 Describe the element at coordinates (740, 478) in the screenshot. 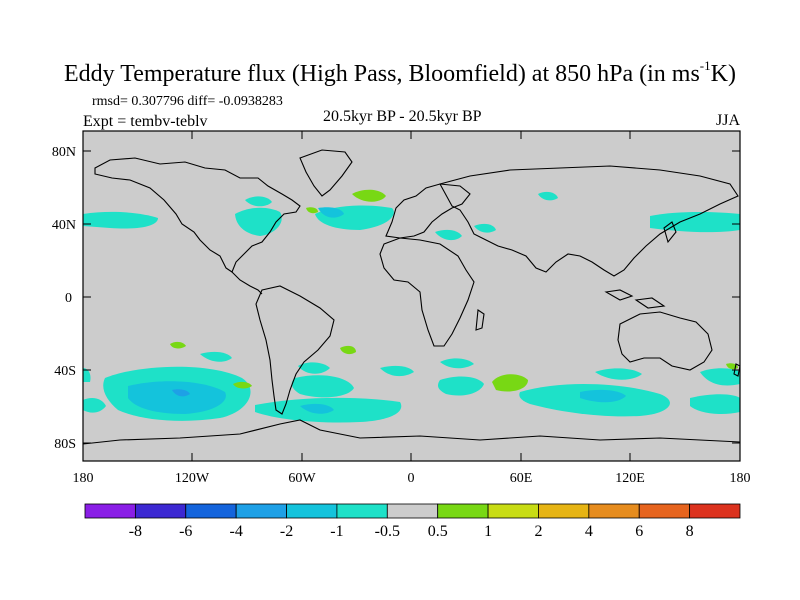

I see `lon-label-180e: 180` at that location.